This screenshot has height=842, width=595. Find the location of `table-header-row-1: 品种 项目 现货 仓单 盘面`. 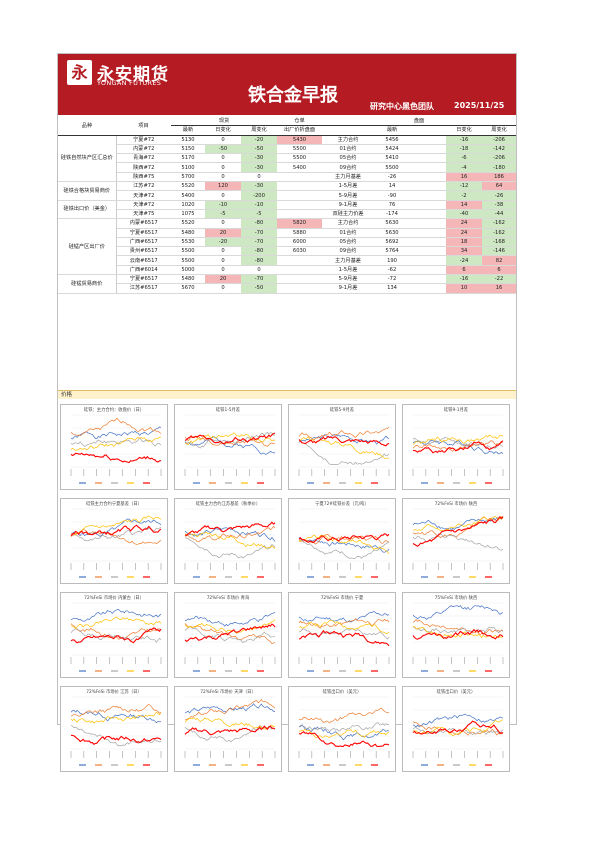

table-header-row-1: 品种 项目 现货 仓单 盘面 is located at coordinates (287, 126).